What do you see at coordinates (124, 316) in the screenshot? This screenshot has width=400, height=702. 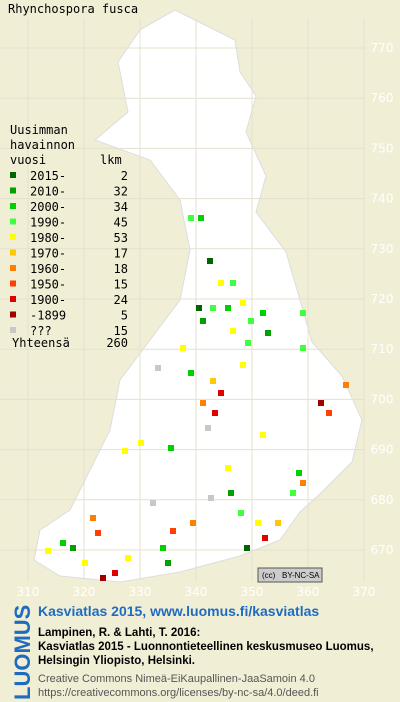 I see `legend-count: 5` at bounding box center [124, 316].